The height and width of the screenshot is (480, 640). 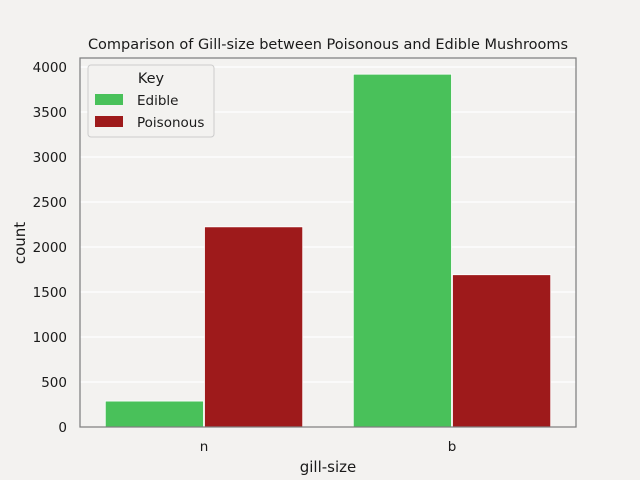 What do you see at coordinates (170, 123) in the screenshot?
I see `legend-label-poisonous: Poisonous` at bounding box center [170, 123].